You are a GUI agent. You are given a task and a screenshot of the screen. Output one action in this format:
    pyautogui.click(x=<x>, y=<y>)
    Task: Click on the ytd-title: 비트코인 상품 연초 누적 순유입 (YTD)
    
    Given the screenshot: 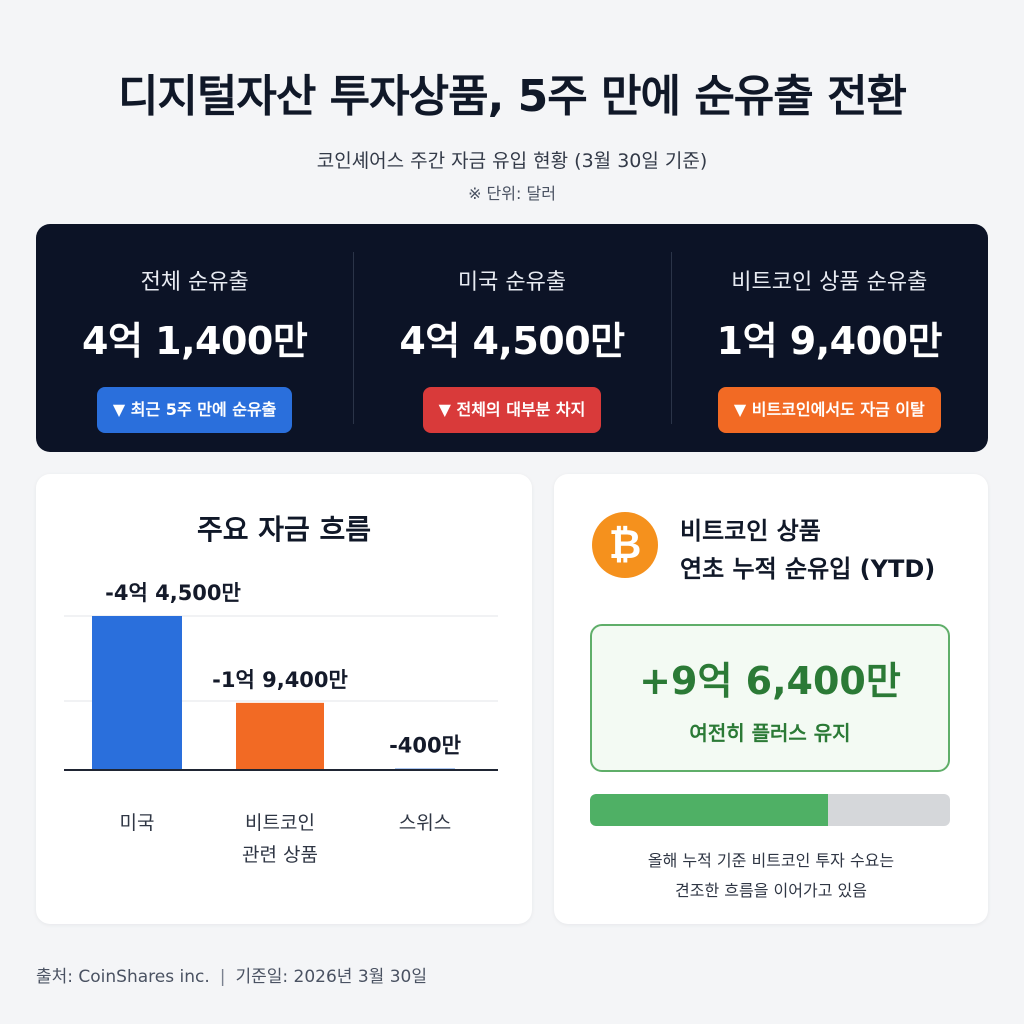 What is the action you would take?
    pyautogui.click(x=825, y=550)
    